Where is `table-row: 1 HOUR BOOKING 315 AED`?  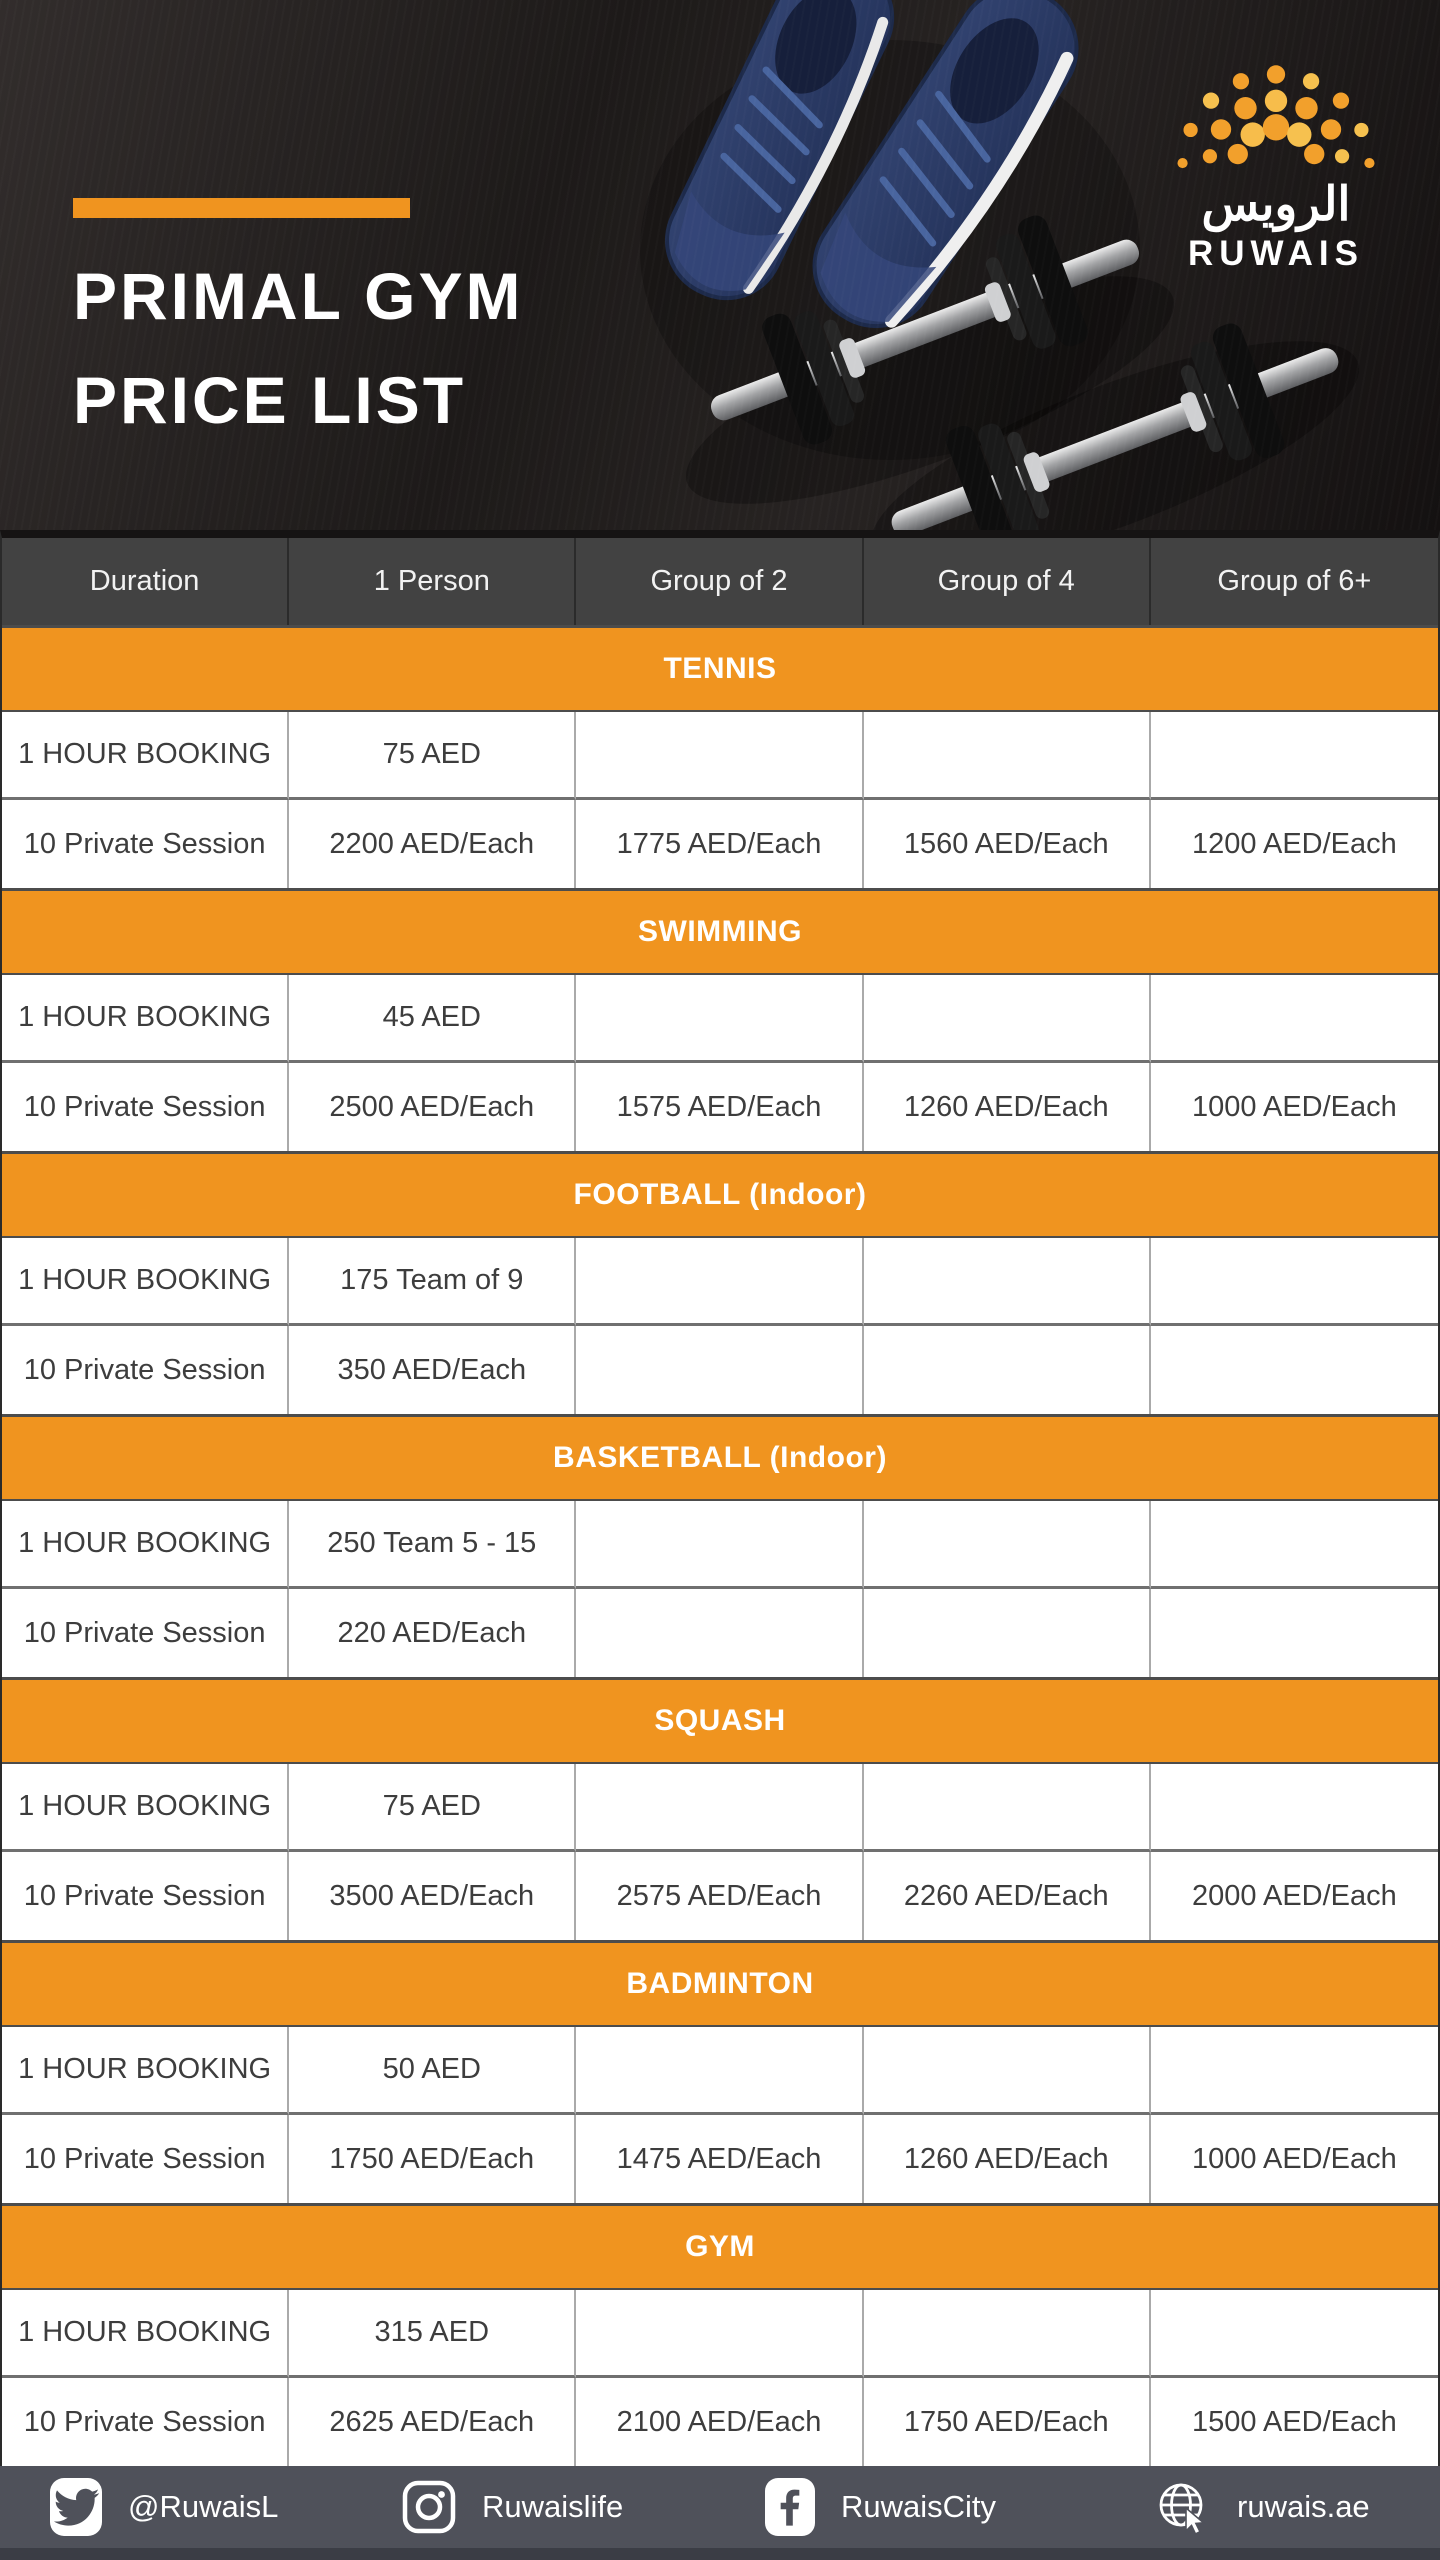
table-row: 1 HOUR BOOKING 315 AED is located at coordinates (720, 2334).